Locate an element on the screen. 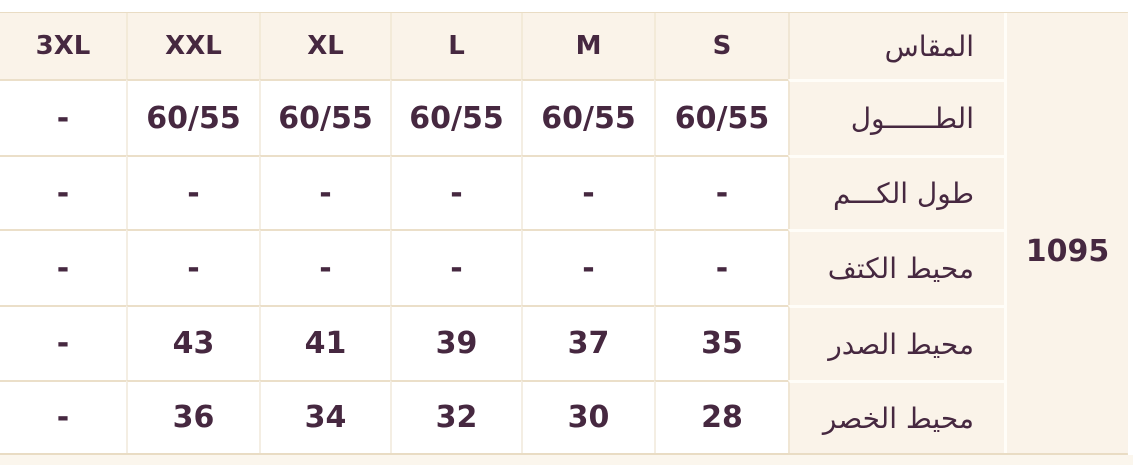 The height and width of the screenshot is (465, 1133). measure-label-length: الطــــــول is located at coordinates (896, 117).